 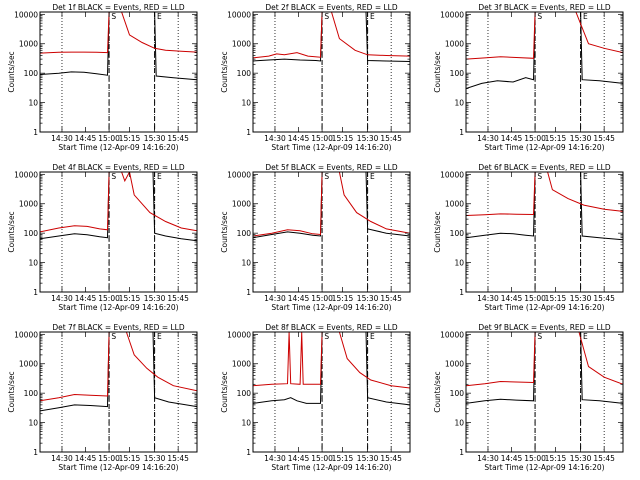 I want to click on panel-title: Det 8f BLACK = Events, RED = LLD, so click(x=331, y=327).